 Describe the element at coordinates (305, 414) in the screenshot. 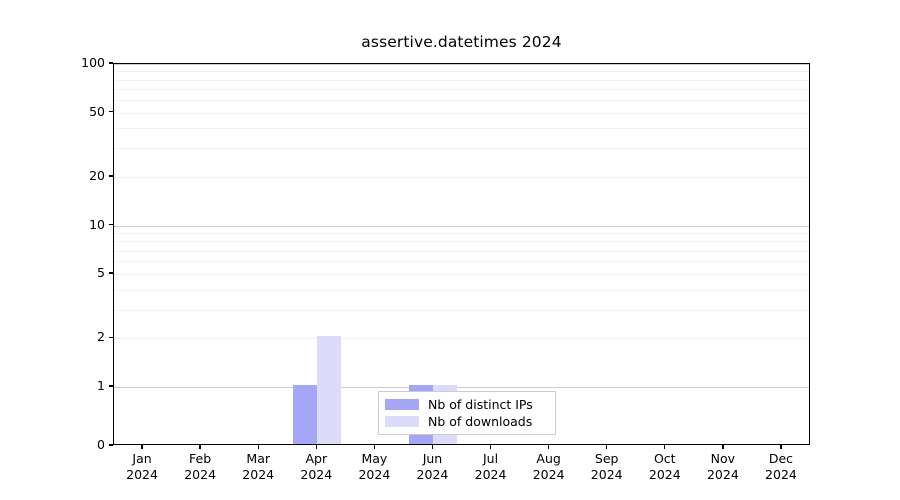

I see `bar-distinct-ips` at that location.